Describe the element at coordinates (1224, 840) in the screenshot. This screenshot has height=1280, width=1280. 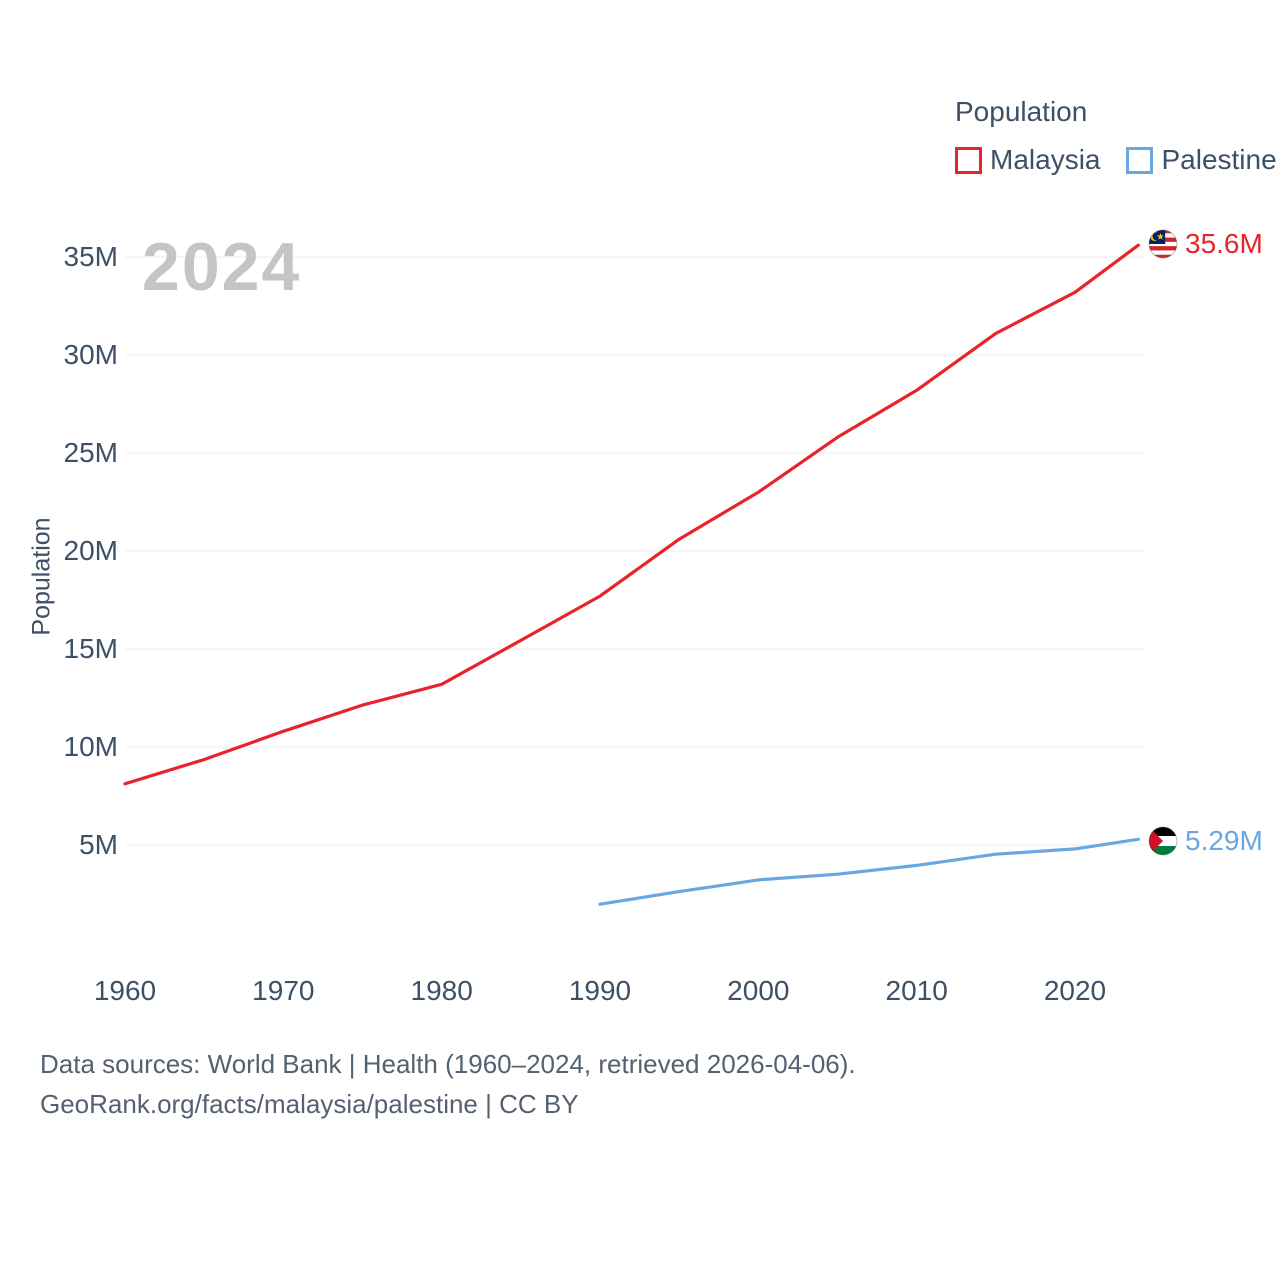
I see `end-value-palestine: 5.29M` at that location.